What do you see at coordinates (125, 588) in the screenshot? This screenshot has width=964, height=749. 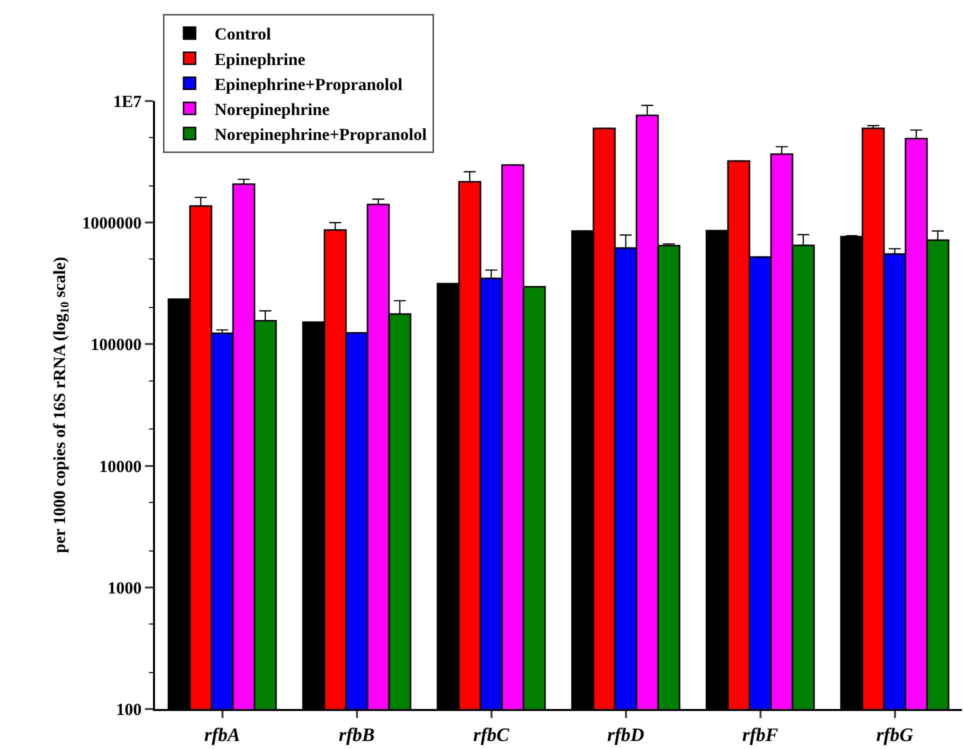 I see `y-tick-label: 1000` at bounding box center [125, 588].